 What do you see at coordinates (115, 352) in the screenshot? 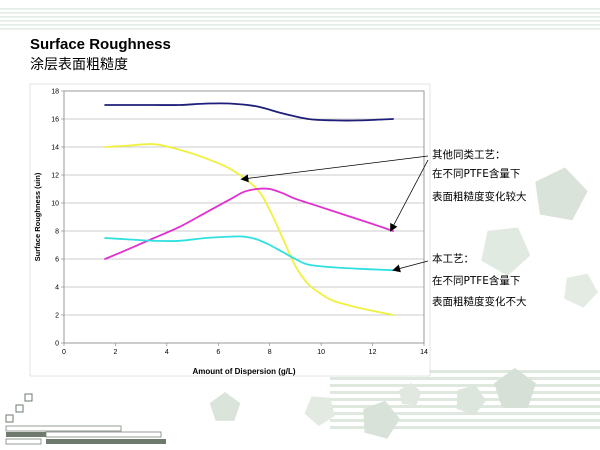
I see `x-tick-label: 2` at bounding box center [115, 352].